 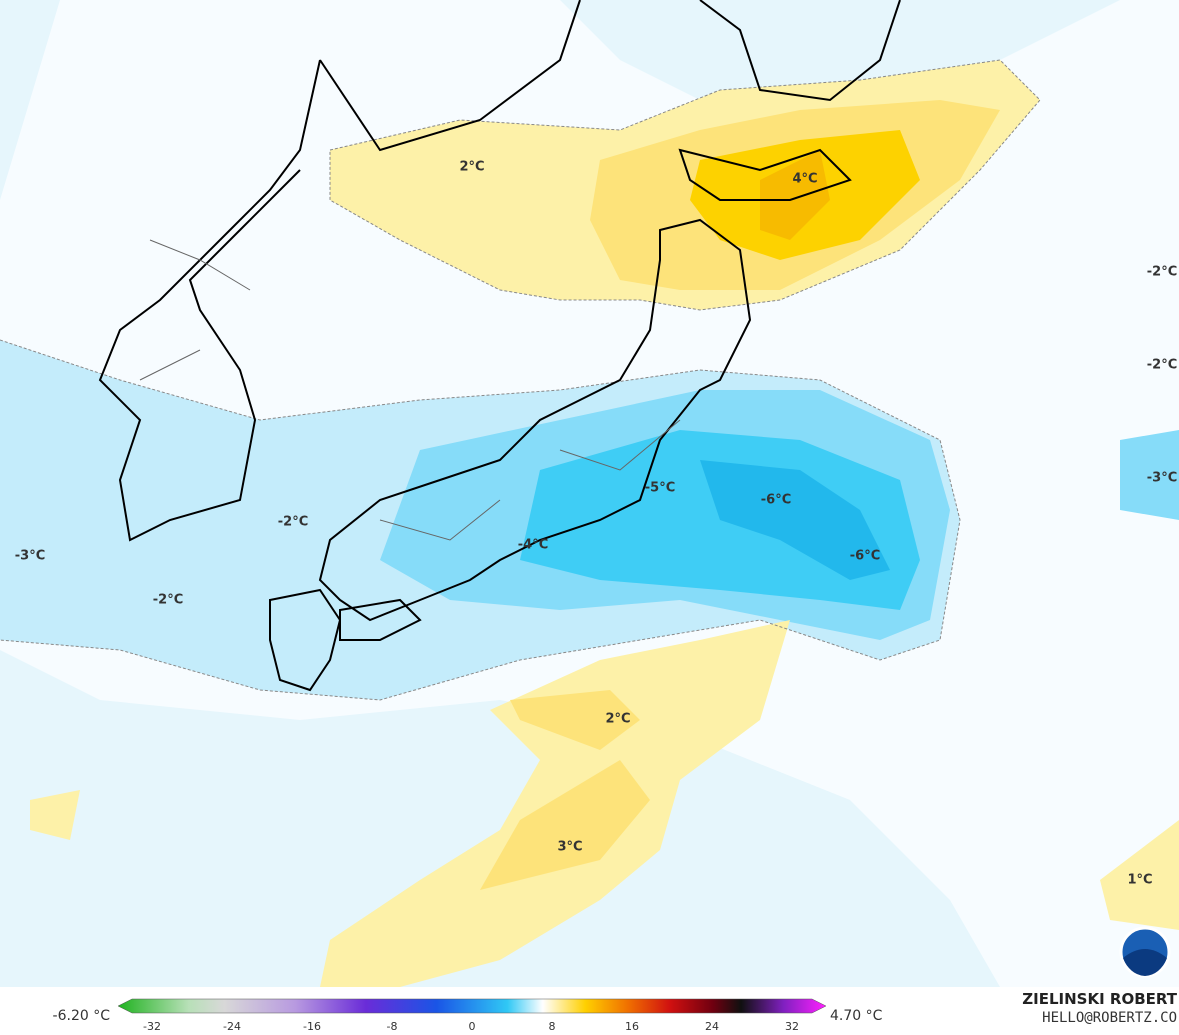 What do you see at coordinates (1139, 880) in the screenshot?
I see `contour-label: 1°C` at bounding box center [1139, 880].